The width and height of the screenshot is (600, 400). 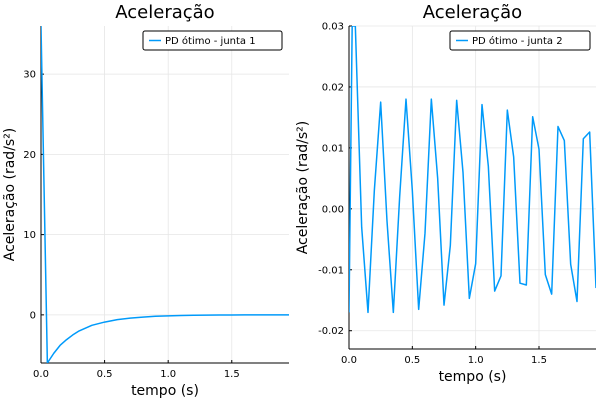 What do you see at coordinates (29, 75) in the screenshot?
I see `y-tick-label: 30` at bounding box center [29, 75].